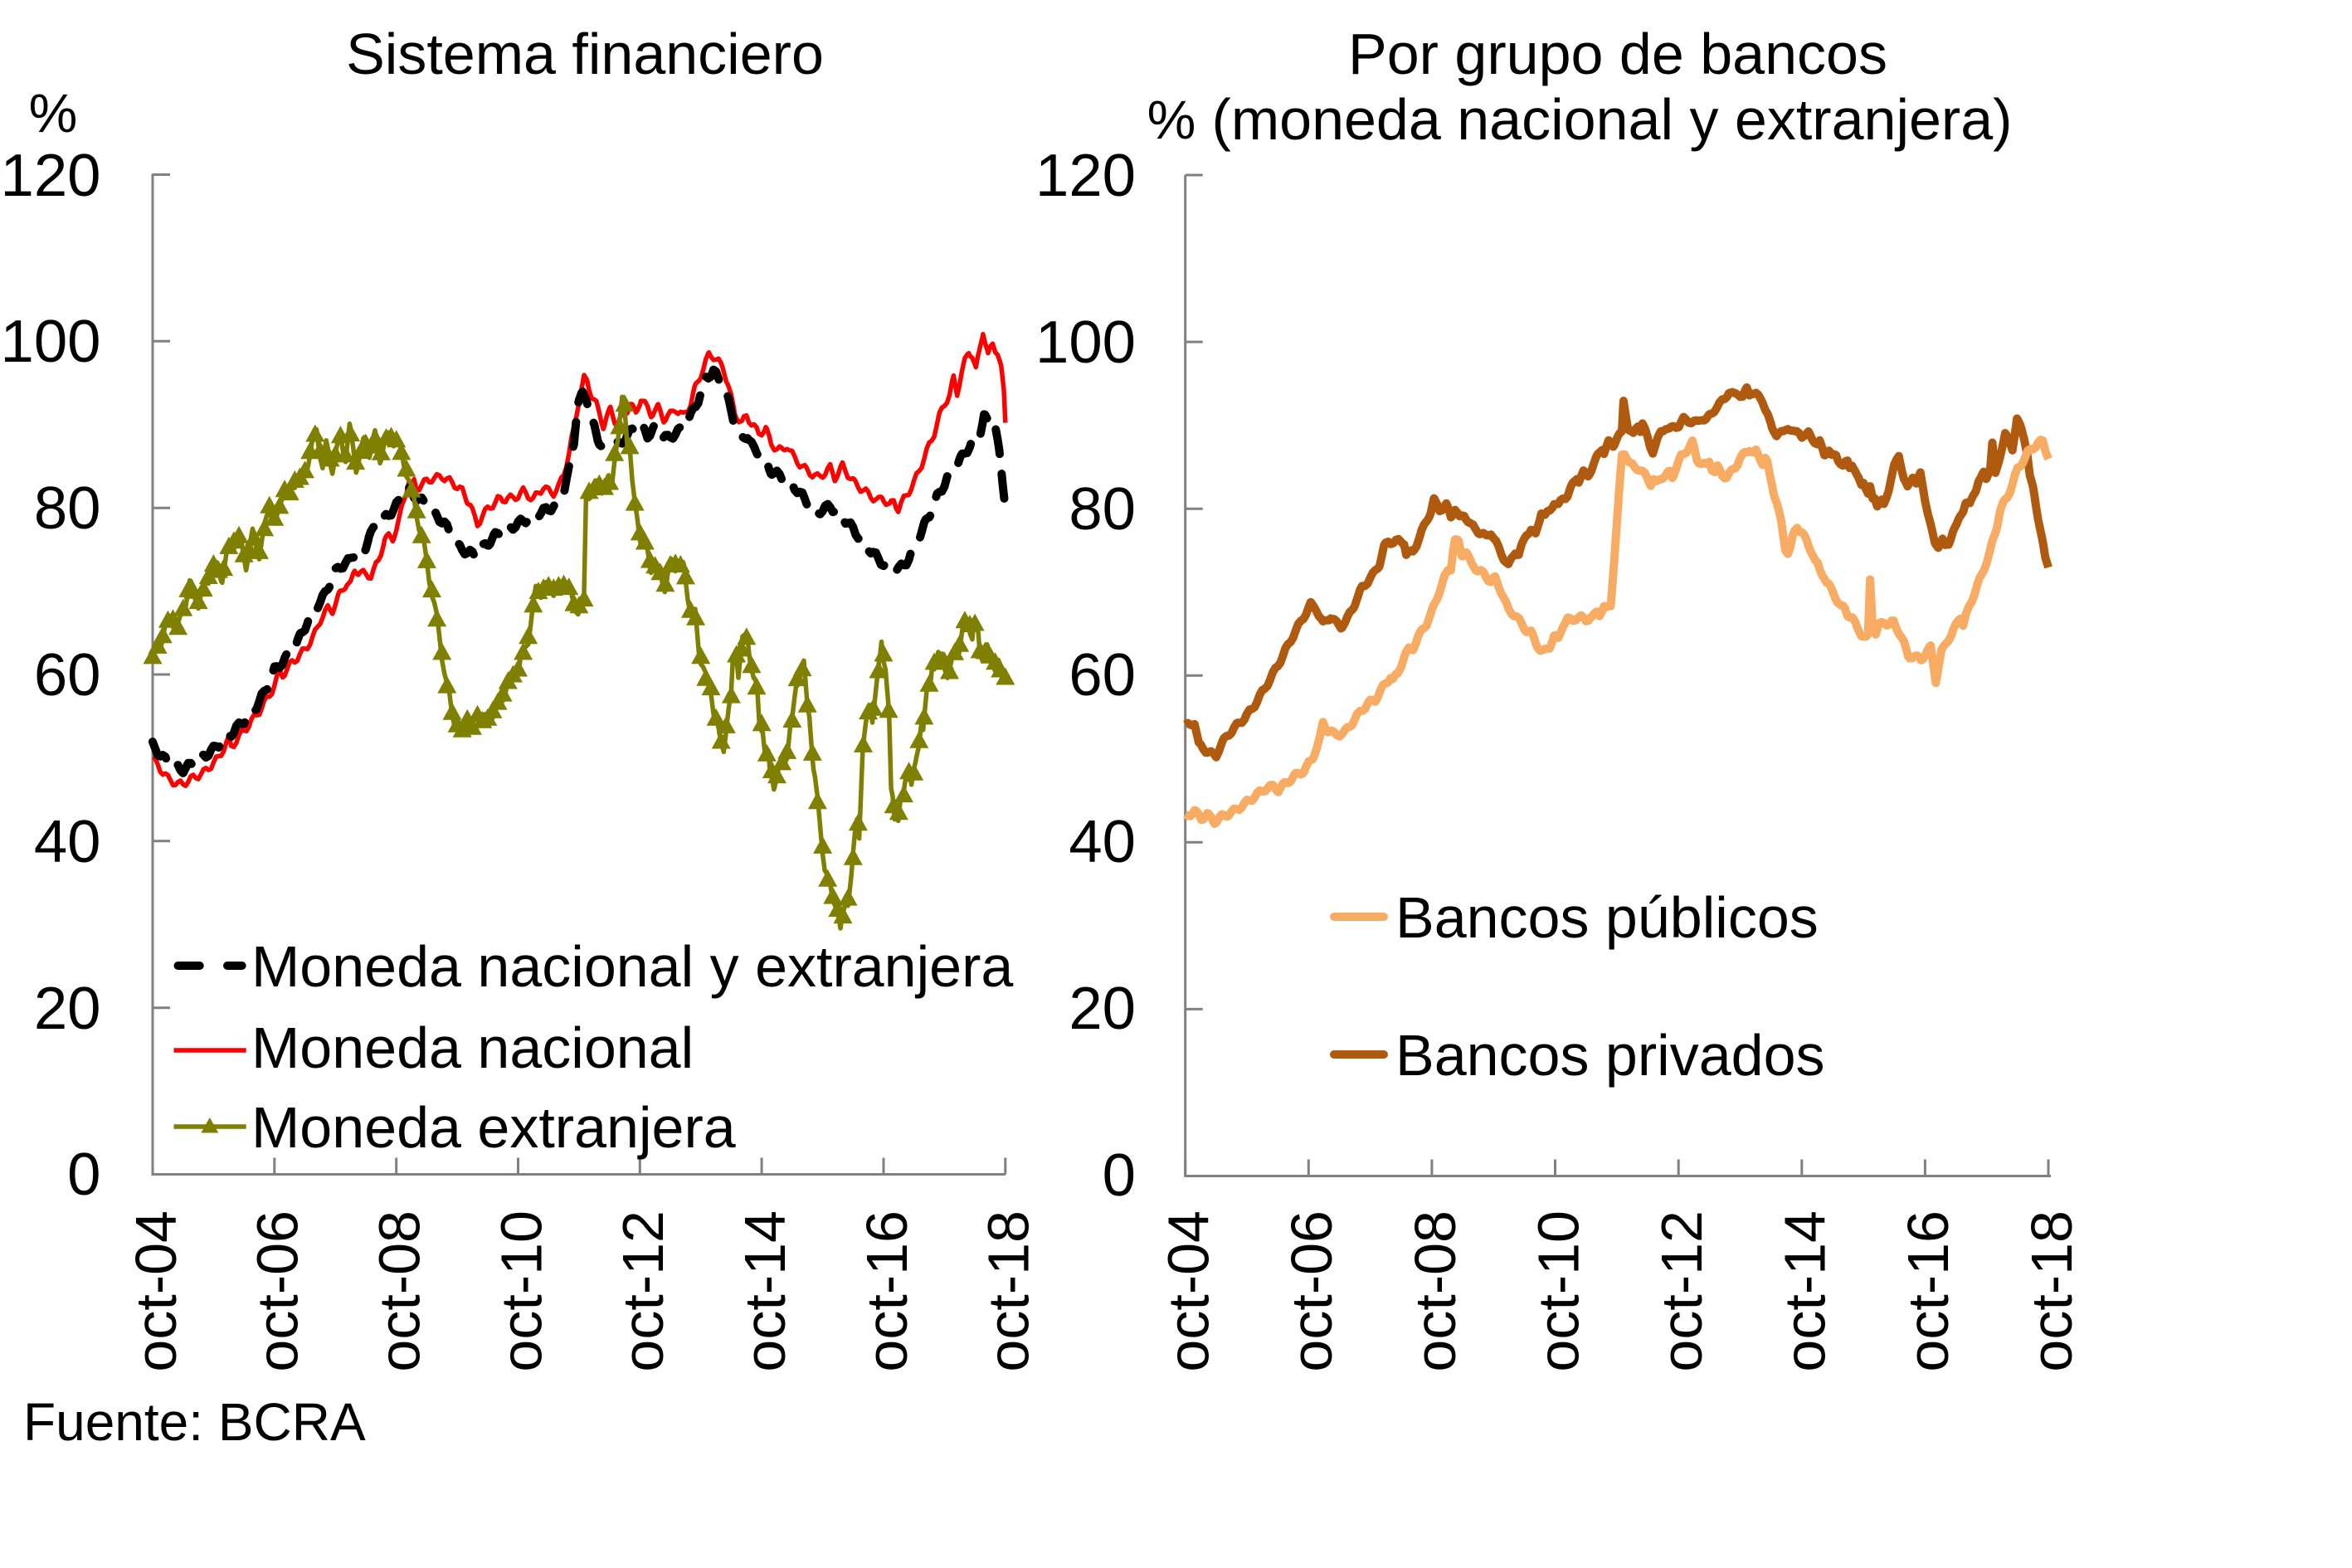  What do you see at coordinates (1610, 1055) in the screenshot?
I see `svg-text: Bancos privados` at bounding box center [1610, 1055].